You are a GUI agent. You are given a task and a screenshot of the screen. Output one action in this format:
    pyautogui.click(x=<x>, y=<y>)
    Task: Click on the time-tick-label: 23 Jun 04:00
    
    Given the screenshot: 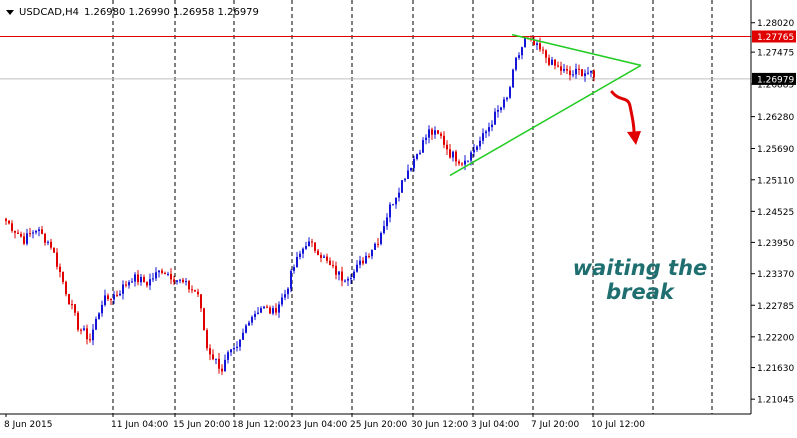 What is the action you would take?
    pyautogui.click(x=318, y=425)
    